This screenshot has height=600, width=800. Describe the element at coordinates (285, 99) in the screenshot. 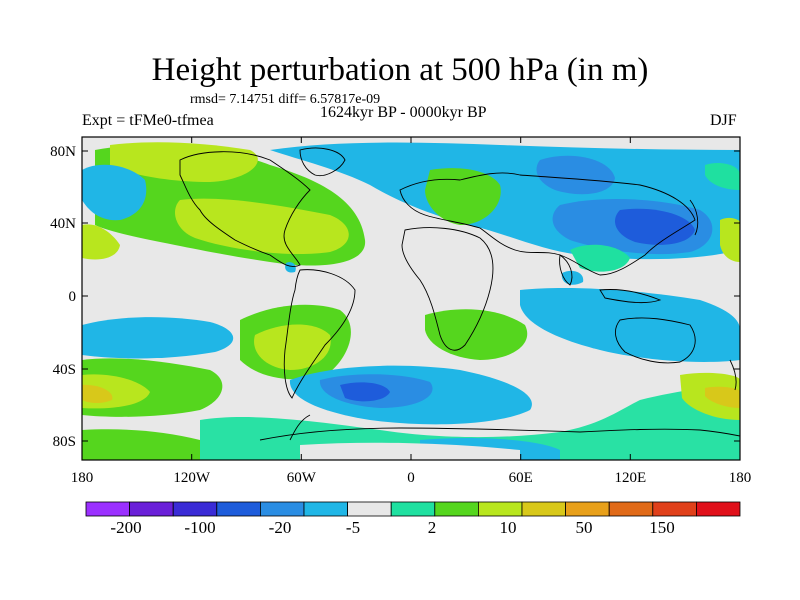

I see `stats-line: rmsd= 7.14751 diff= 6.57817e-09` at that location.